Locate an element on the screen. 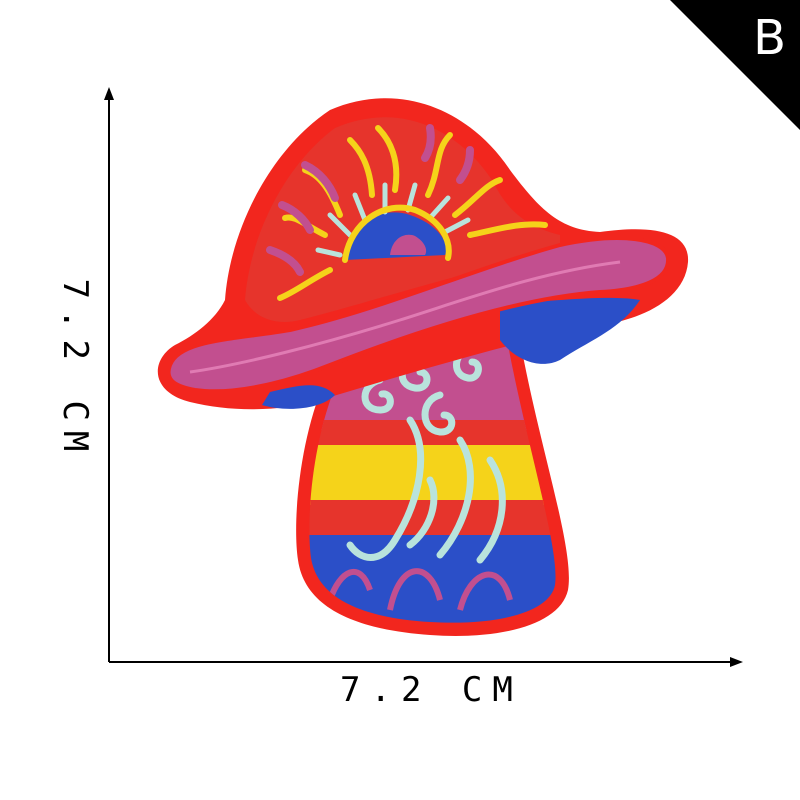 The image size is (800, 800). vertical-arrow-icon is located at coordinates (109, 93).